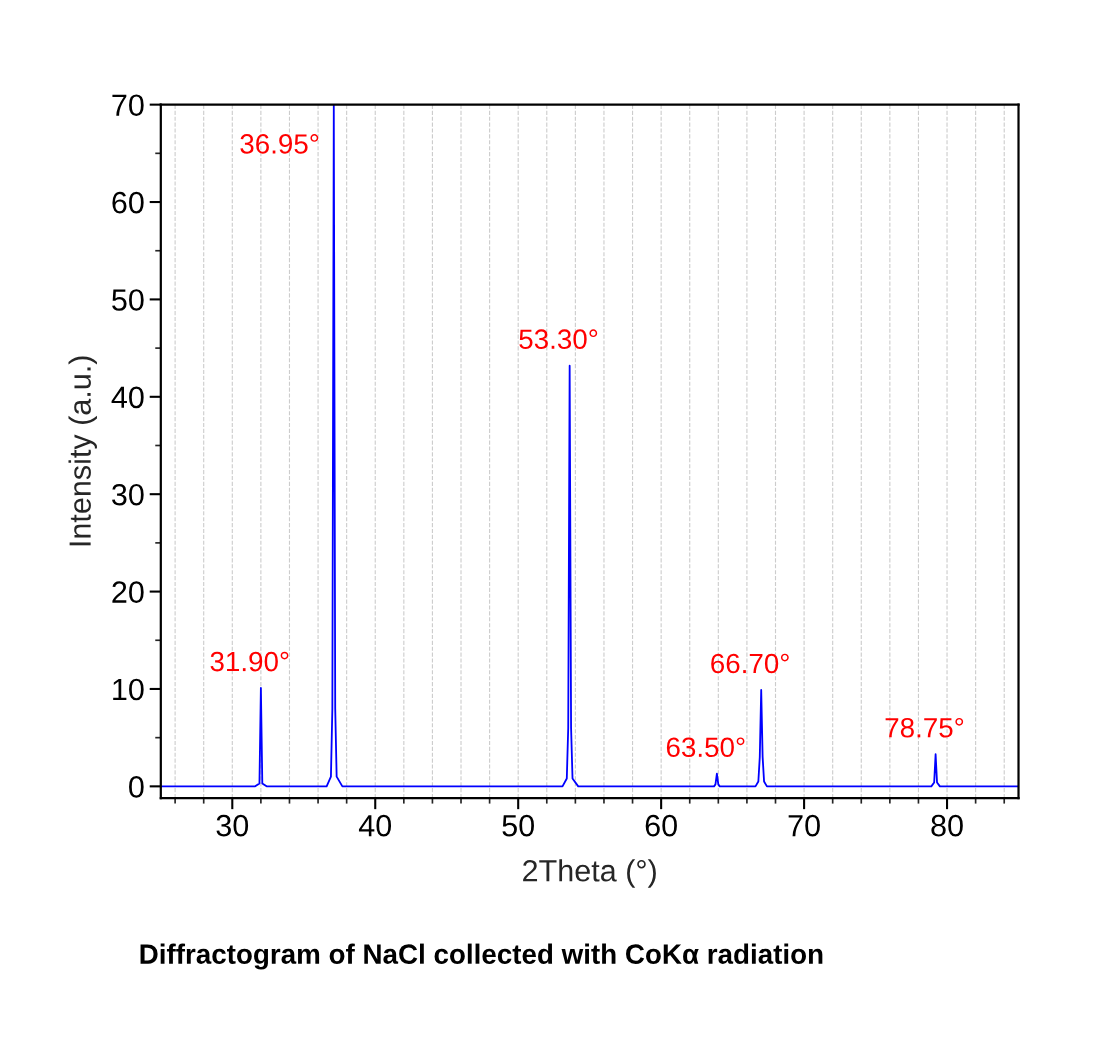  Describe the element at coordinates (128, 592) in the screenshot. I see `y-tick-label: 20` at that location.